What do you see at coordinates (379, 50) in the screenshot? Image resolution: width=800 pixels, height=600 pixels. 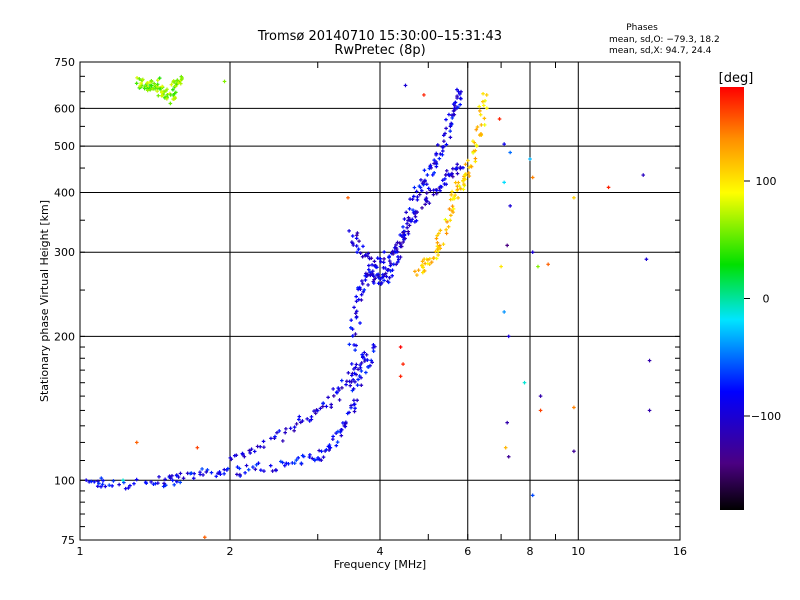 I see `chart-subtitle: RwPretec (8p)` at bounding box center [379, 50].